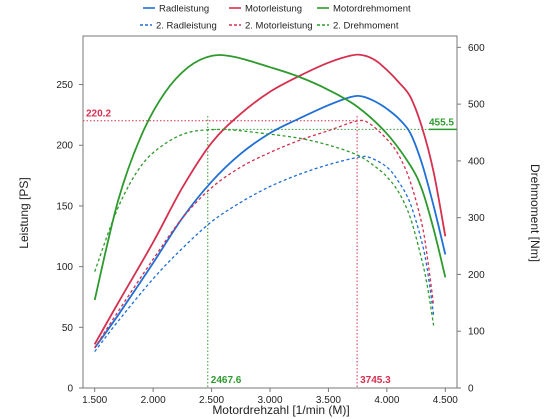 The image size is (559, 419). I want to click on legend-label: Motordrehmoment, so click(372, 9).